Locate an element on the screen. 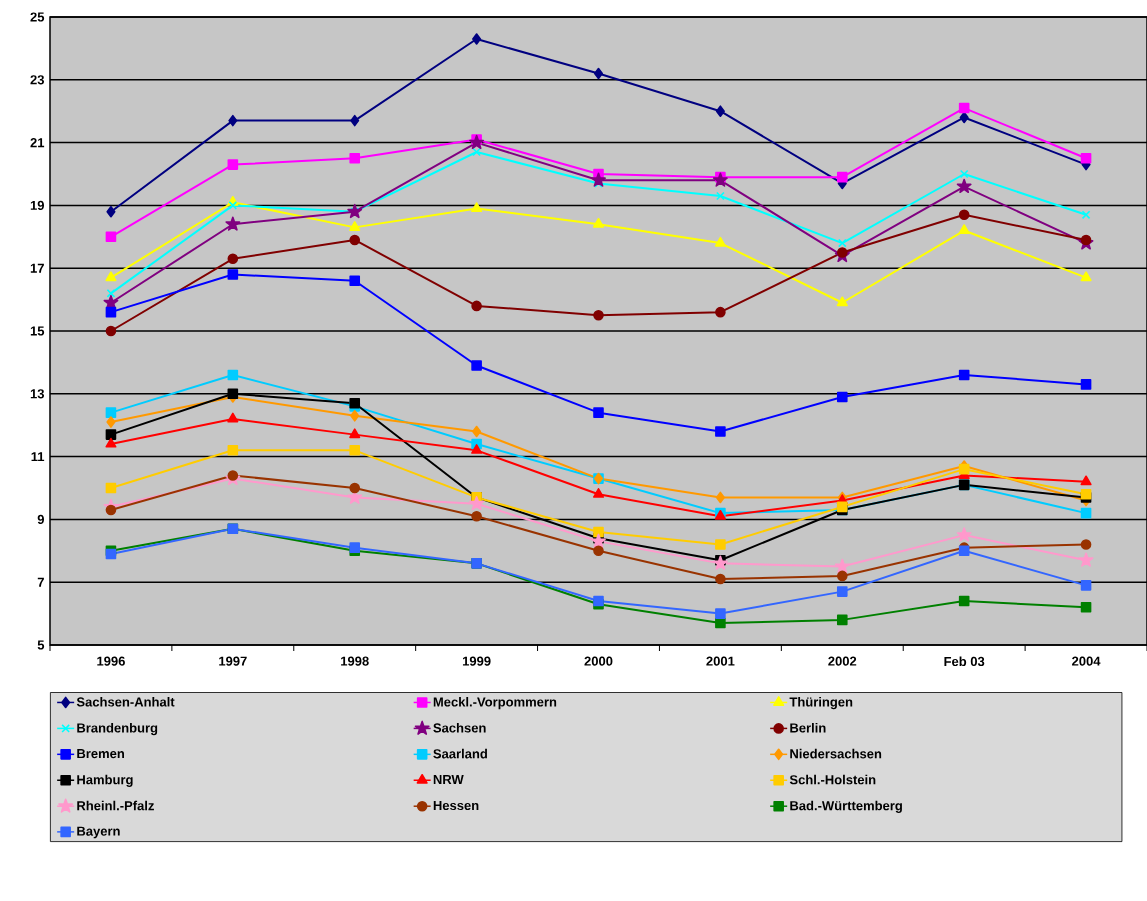  x-tick-label: 2004 is located at coordinates (1086, 661).